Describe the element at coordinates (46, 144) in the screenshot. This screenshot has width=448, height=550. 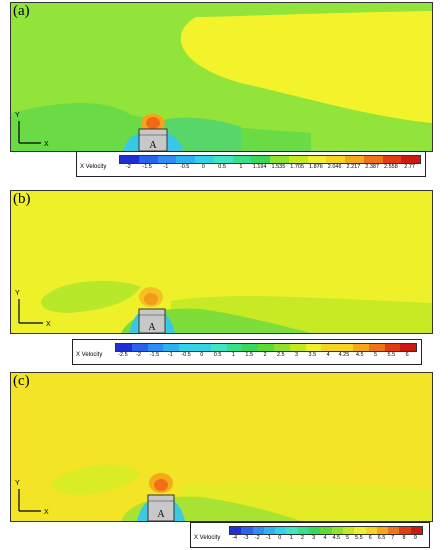
I see `axis-x-label-a: X` at that location.